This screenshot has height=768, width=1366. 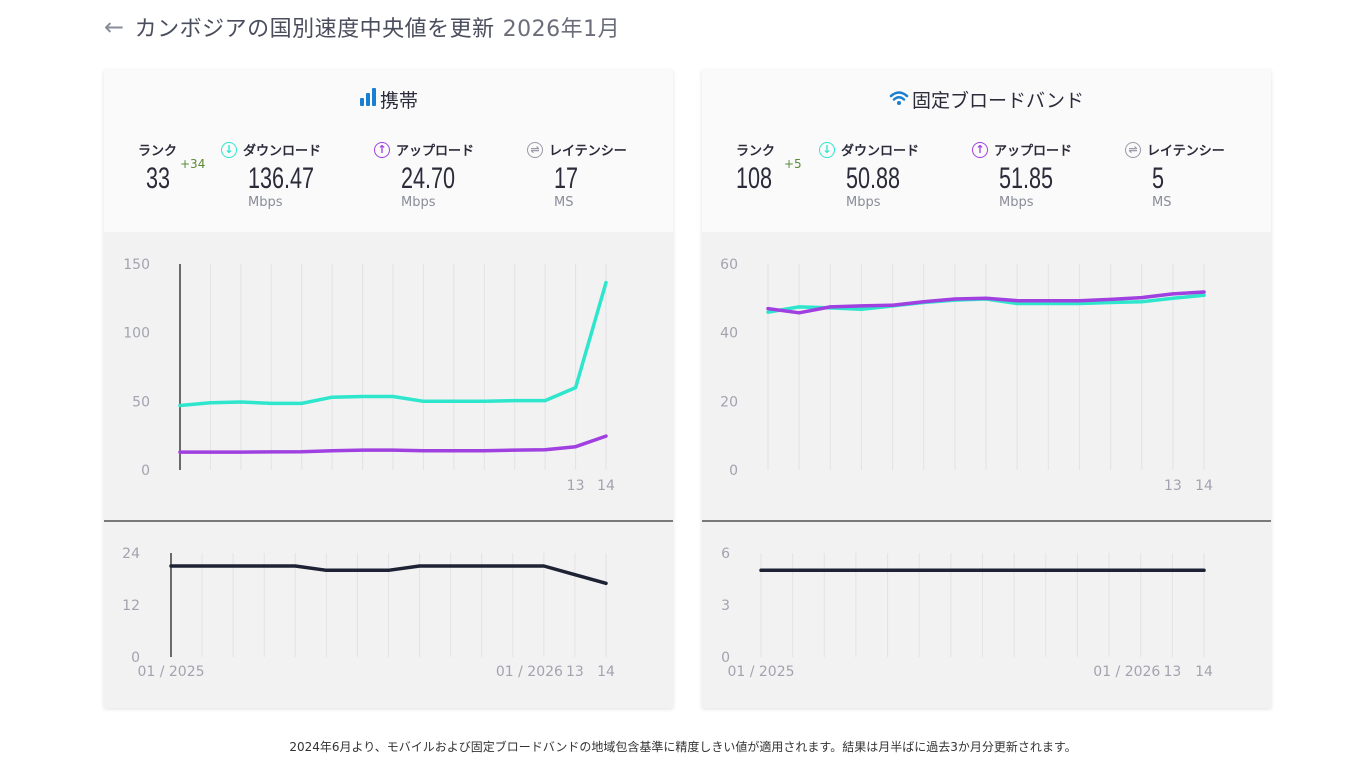 What do you see at coordinates (314, 29) in the screenshot?
I see `page-title: カンボジアの国別速度中央値を更新` at bounding box center [314, 29].